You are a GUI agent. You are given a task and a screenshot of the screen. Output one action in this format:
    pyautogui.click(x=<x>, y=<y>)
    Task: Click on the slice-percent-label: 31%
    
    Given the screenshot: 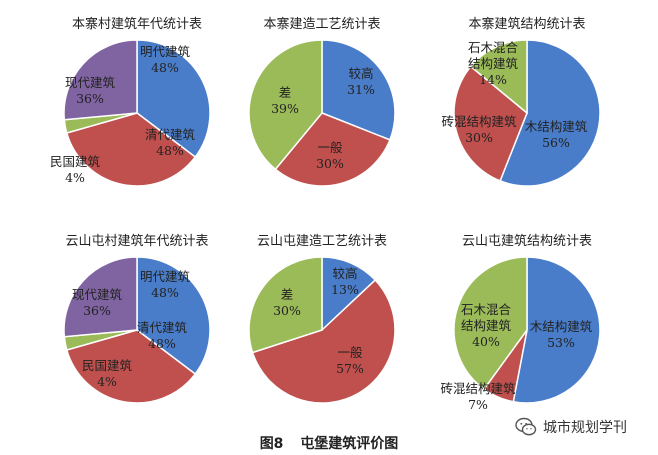 What is the action you would take?
    pyautogui.click(x=361, y=89)
    